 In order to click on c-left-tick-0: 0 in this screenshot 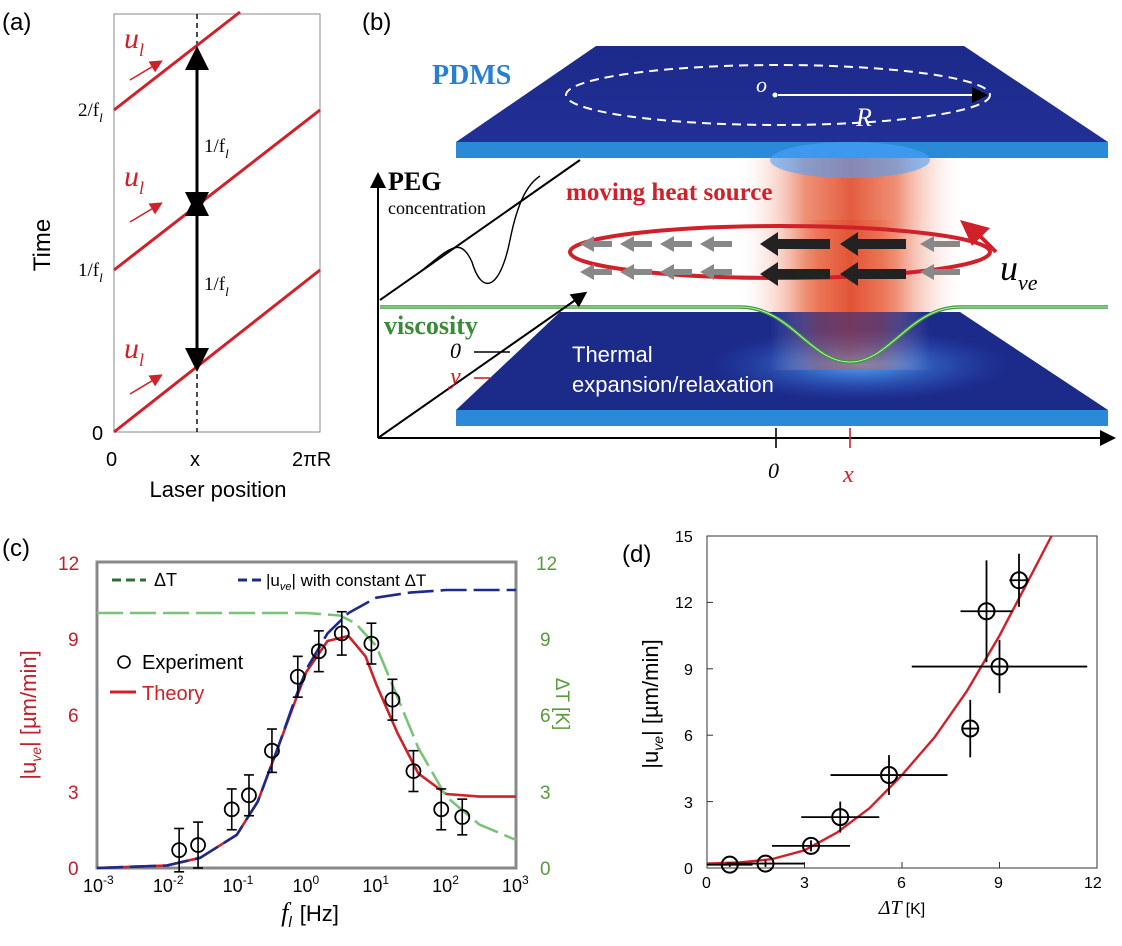, I will do `click(73, 869)`.